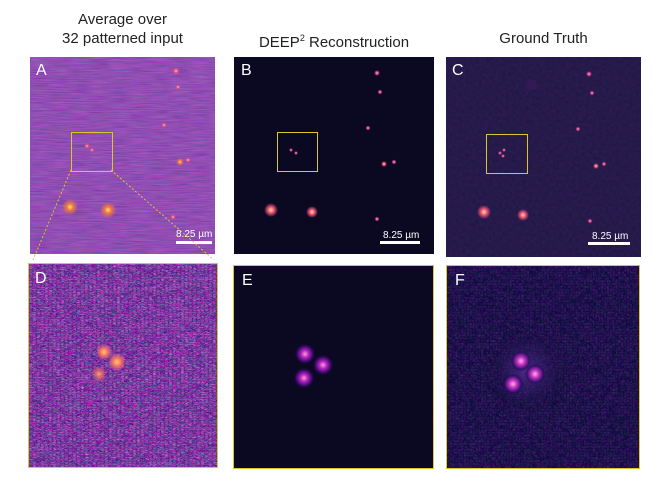 This screenshot has height=484, width=664. Describe the element at coordinates (194, 234) in the screenshot. I see `panel-a-scalebar-label: 8.25 µm` at that location.